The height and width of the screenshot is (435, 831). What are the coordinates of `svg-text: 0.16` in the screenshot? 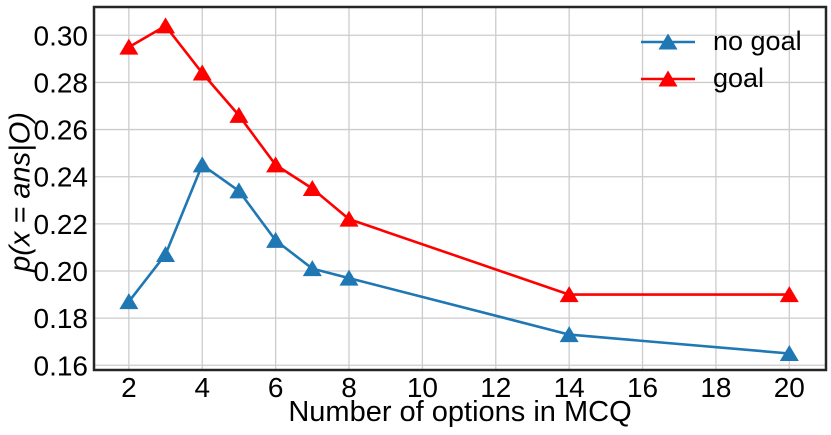 It's located at (61, 365).